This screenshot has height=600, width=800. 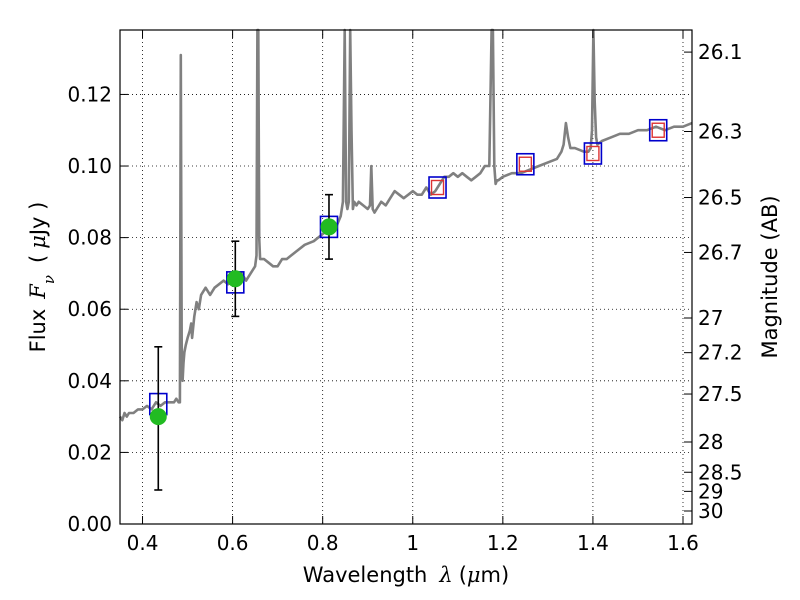 What do you see at coordinates (38, 331) in the screenshot?
I see `y-axis-label-prefix: Flux` at bounding box center [38, 331].